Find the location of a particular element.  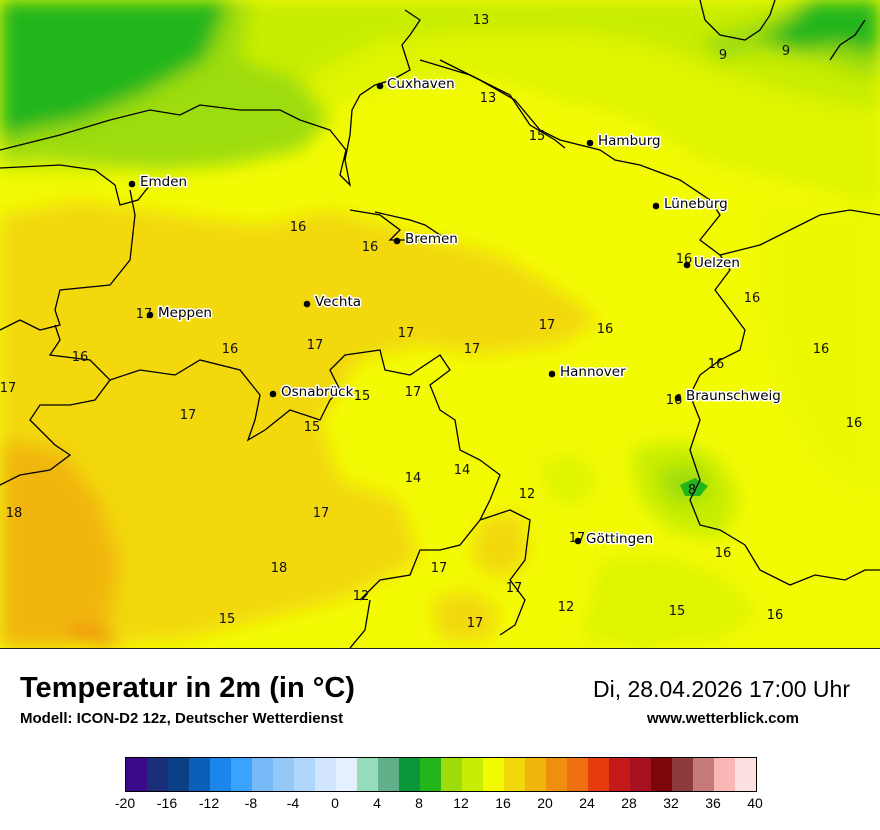

legend-tick-label: 20 is located at coordinates (545, 803).